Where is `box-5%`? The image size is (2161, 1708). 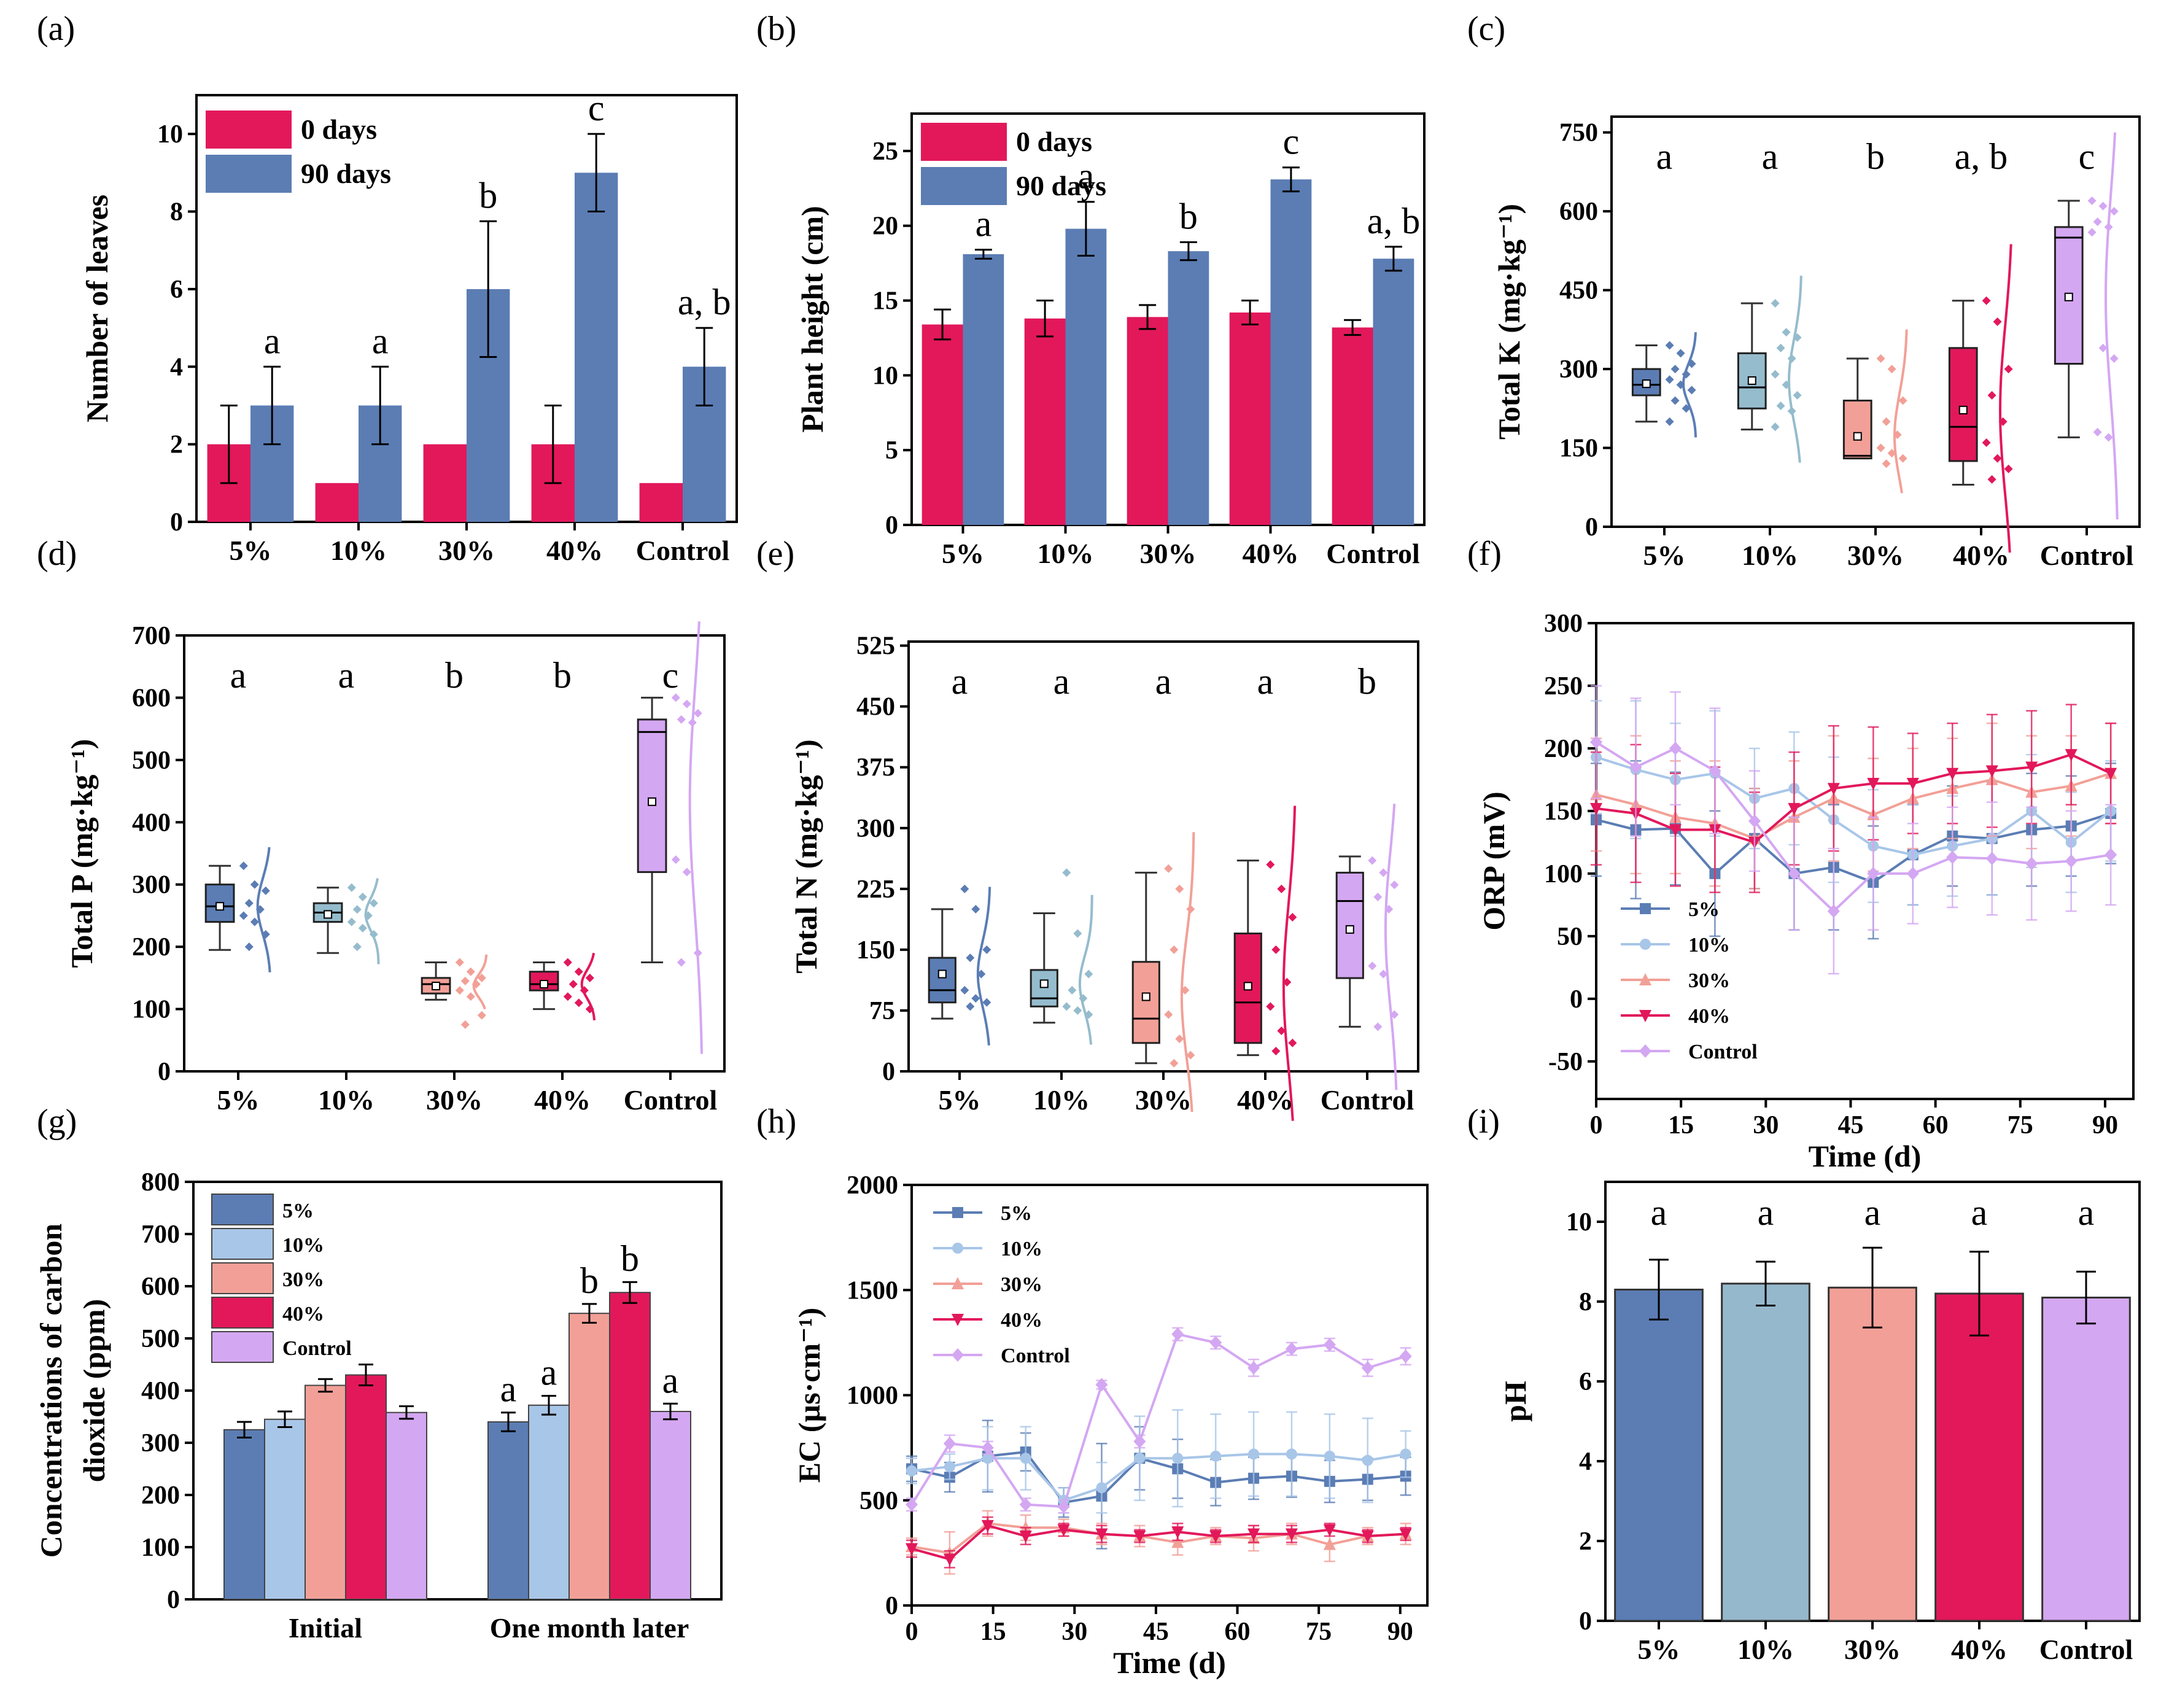 box-5% is located at coordinates (1646, 382).